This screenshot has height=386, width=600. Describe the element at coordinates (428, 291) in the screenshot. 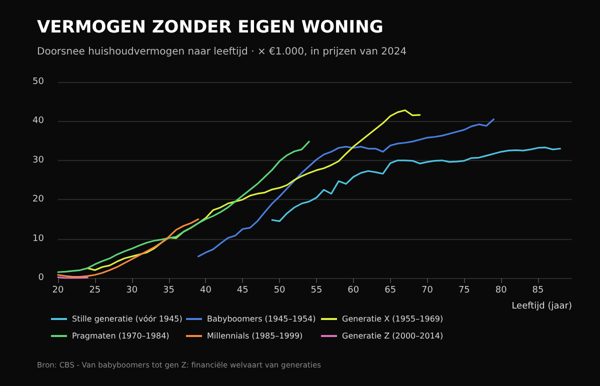

I see `x-tick-label: 70` at that location.